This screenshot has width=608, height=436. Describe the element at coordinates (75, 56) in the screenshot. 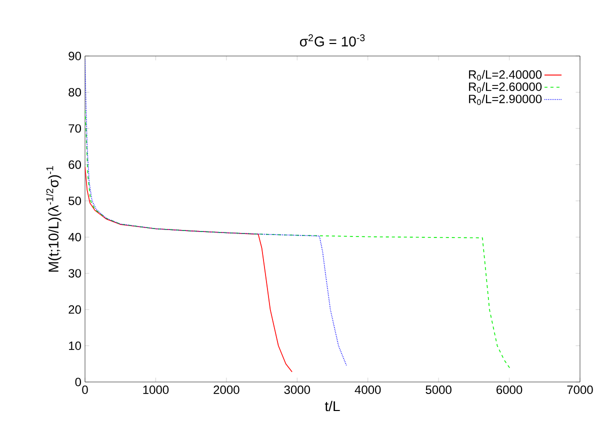

I see `y-tick-label: 90` at that location.